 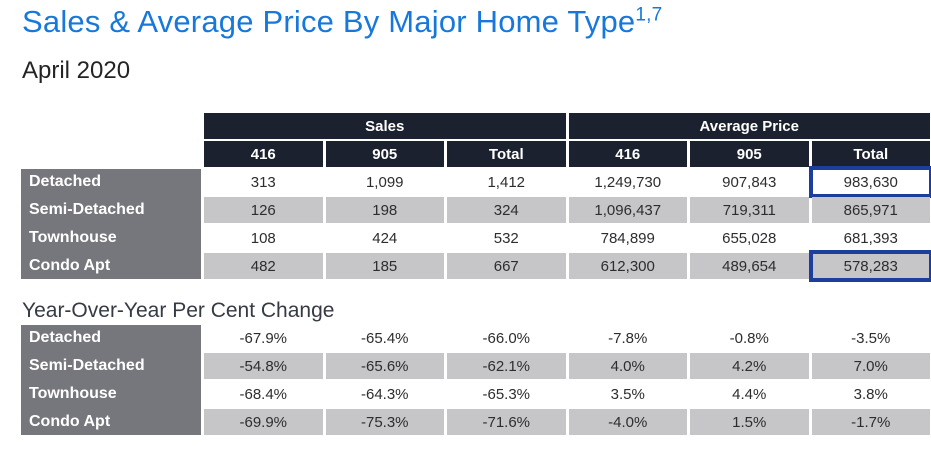 What do you see at coordinates (749, 266) in the screenshot?
I see `table-cell: 489,654` at bounding box center [749, 266].